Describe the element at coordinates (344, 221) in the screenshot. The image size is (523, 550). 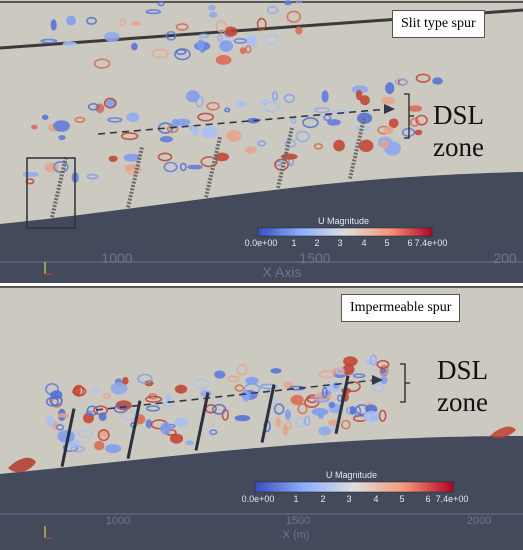
I see `colorbar-title: U Magnitude` at that location.